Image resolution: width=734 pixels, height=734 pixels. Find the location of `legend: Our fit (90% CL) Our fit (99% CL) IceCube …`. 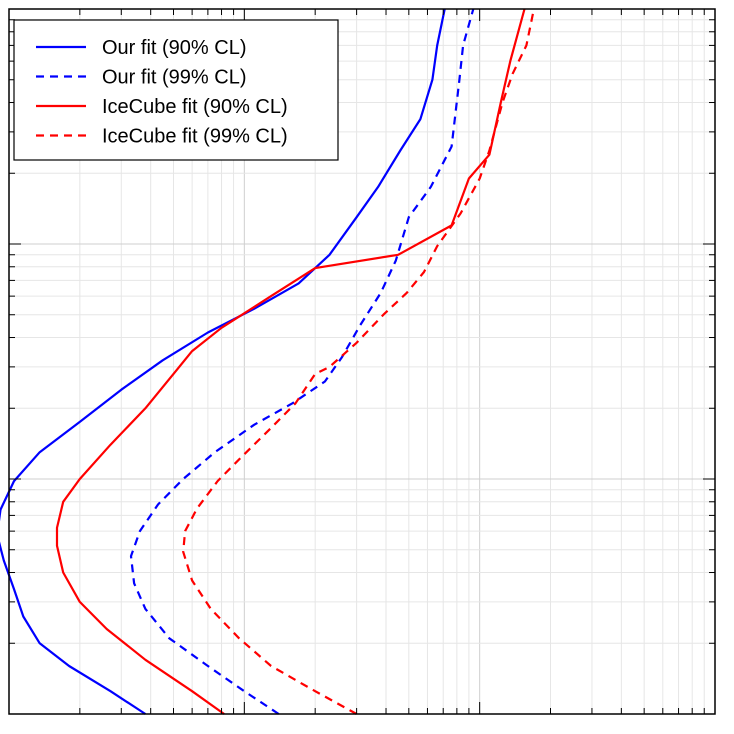

legend: Our fit (90% CL) Our fit (99% CL) IceCube … is located at coordinates (176, 90).